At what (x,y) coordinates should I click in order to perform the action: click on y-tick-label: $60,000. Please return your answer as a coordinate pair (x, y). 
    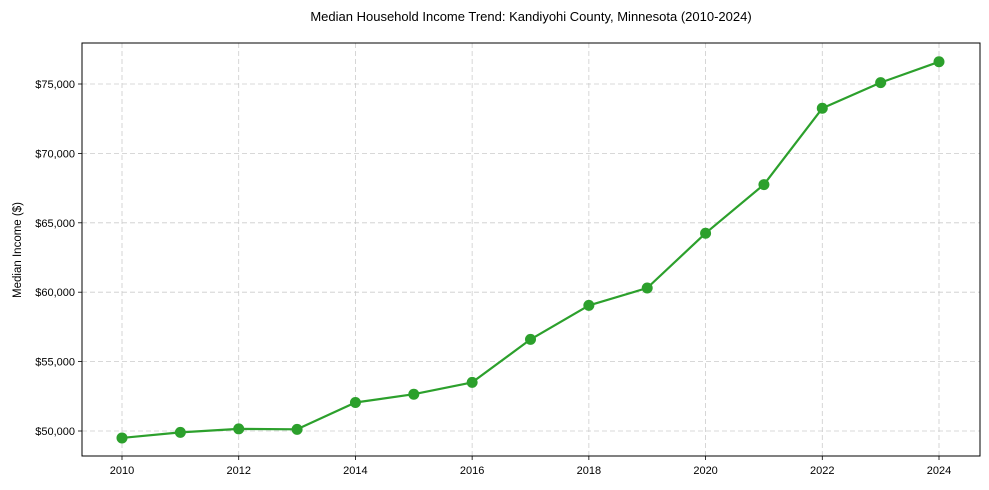
    Looking at the image, I should click on (55, 293).